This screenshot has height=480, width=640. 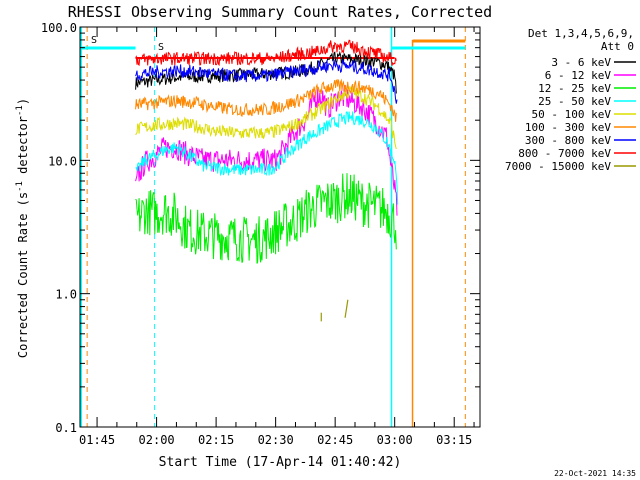 What do you see at coordinates (581, 62) in the screenshot?
I see `legend-label-0: 3 - 6 keV` at bounding box center [581, 62].